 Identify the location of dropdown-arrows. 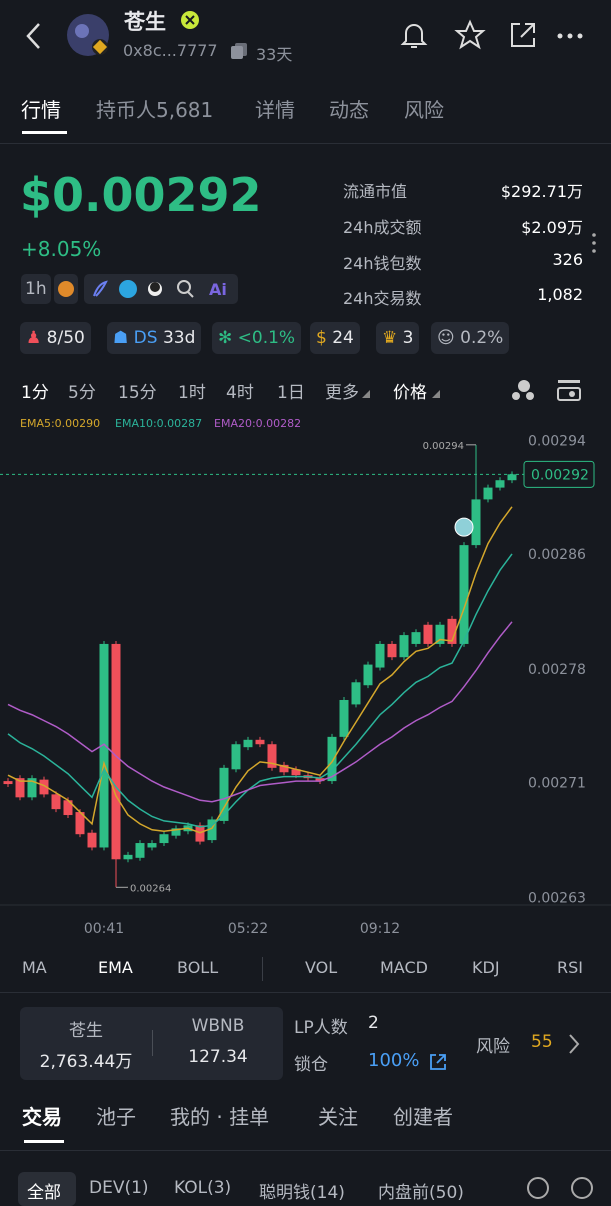
(401, 394).